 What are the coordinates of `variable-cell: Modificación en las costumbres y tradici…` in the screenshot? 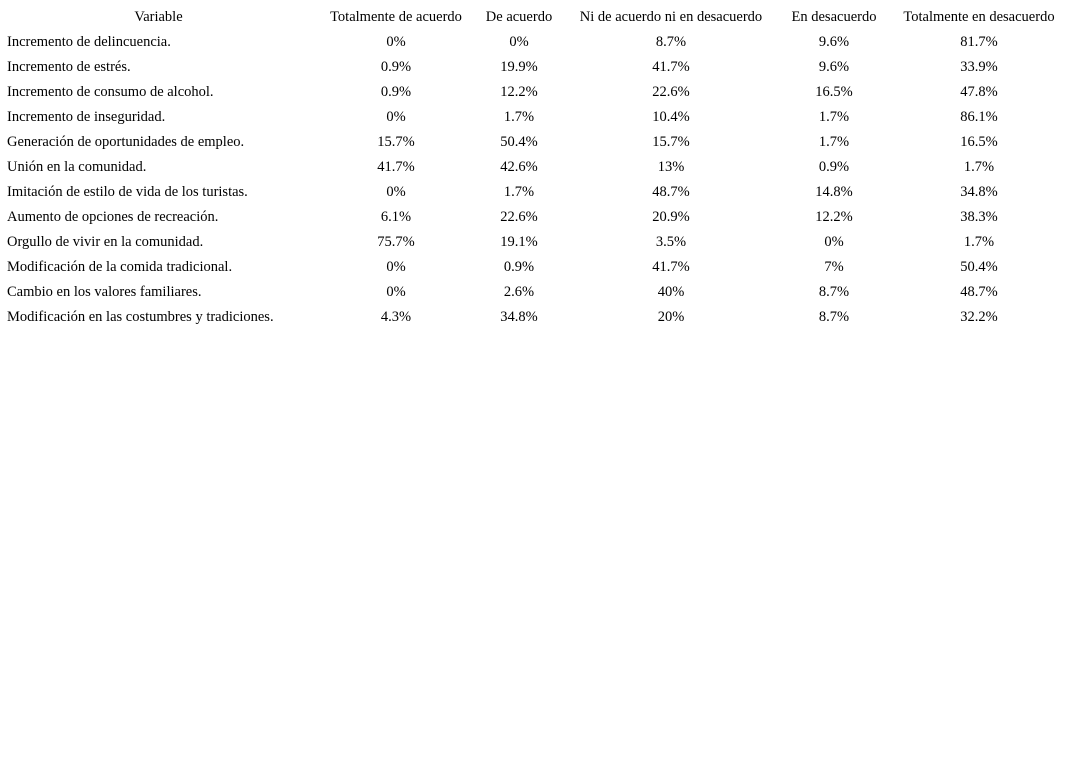 It's located at (140, 317).